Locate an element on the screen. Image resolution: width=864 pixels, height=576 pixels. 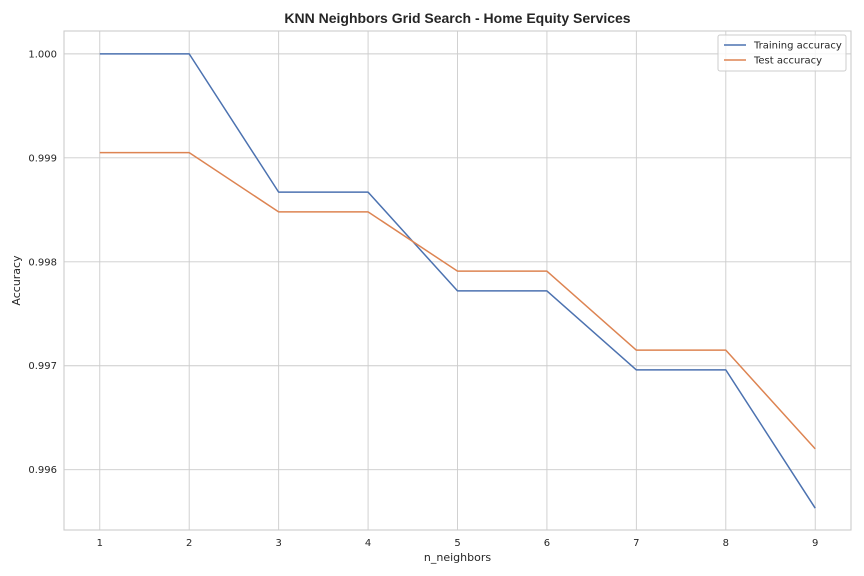
legend-label-test-accuracy: Test accuracy is located at coordinates (787, 61).